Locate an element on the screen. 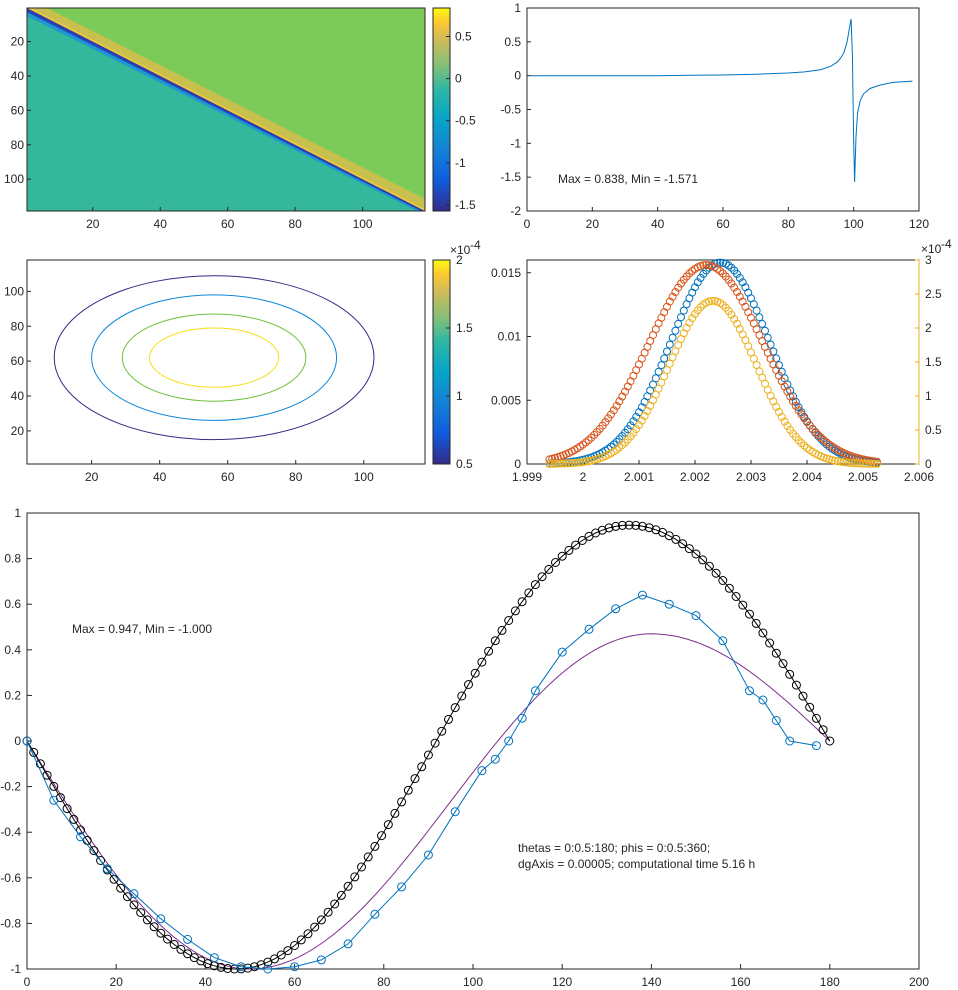  y-tick-label: -0.8 is located at coordinates (10, 923).